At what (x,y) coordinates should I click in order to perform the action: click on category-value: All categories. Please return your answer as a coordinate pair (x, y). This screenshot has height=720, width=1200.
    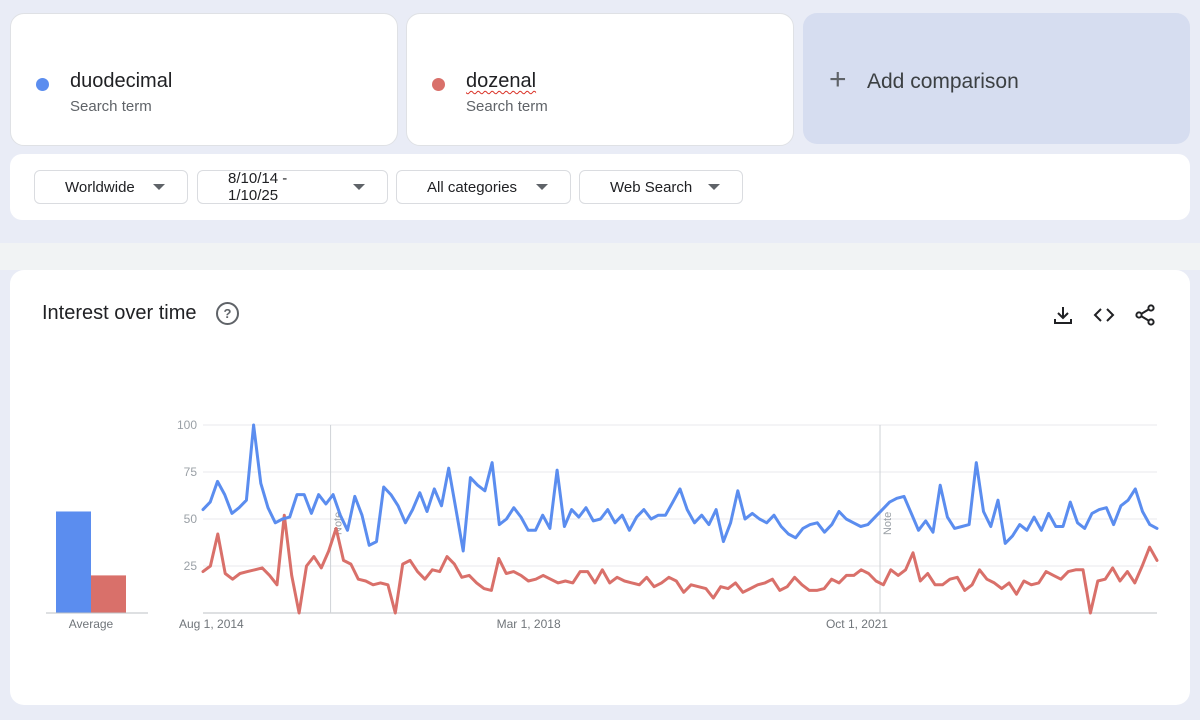
    Looking at the image, I should click on (472, 187).